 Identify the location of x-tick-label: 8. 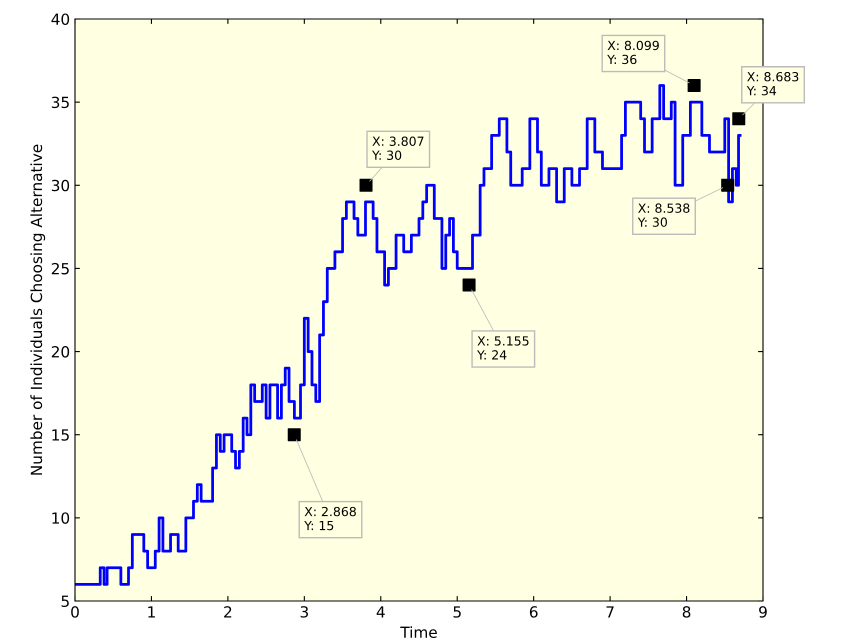
(686, 612).